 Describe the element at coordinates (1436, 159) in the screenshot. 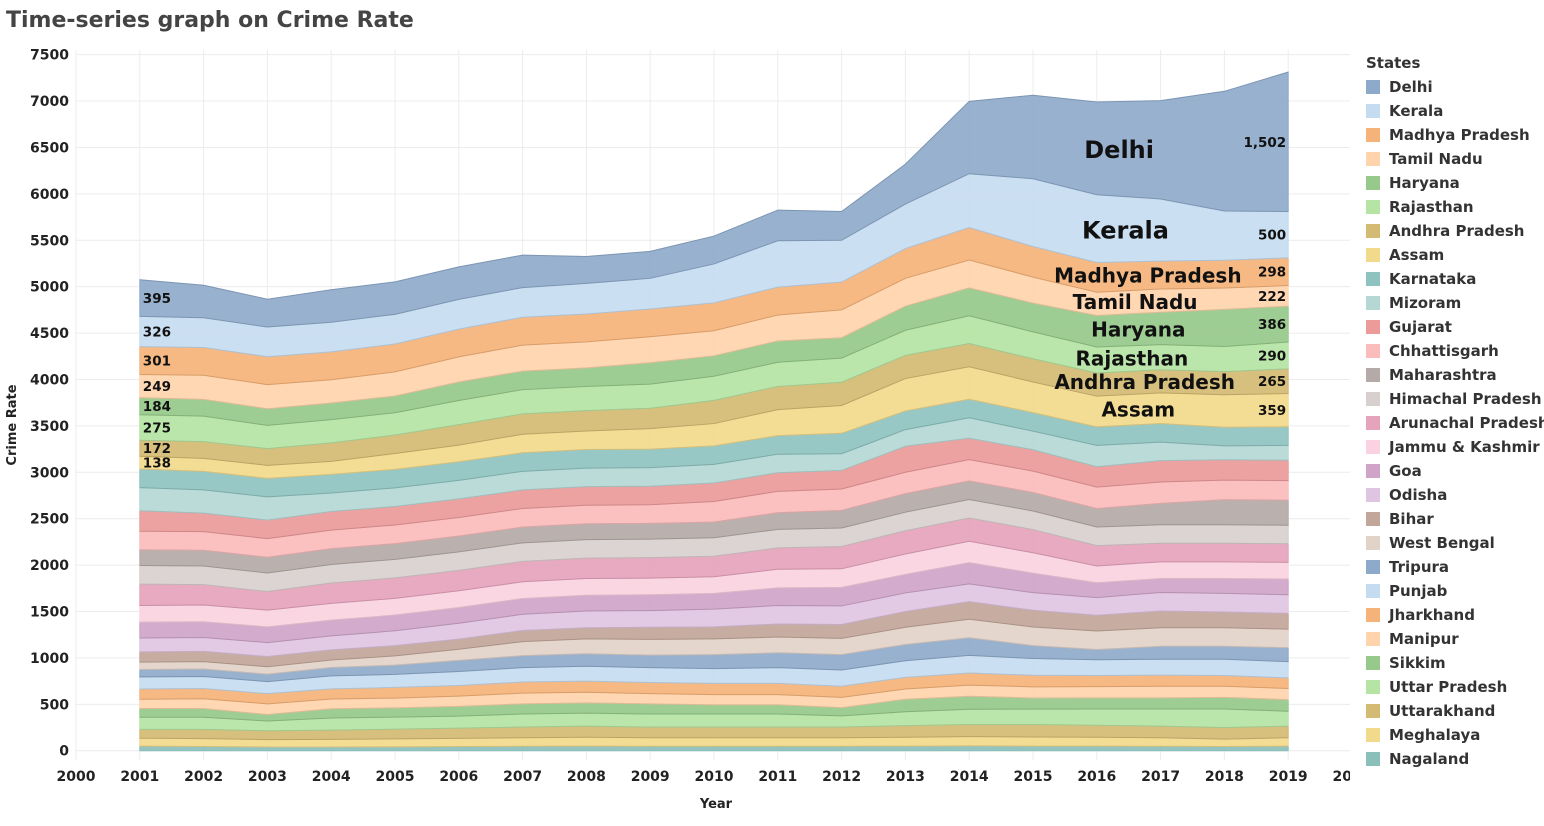

I see `legend-label: Tamil Nadu` at that location.